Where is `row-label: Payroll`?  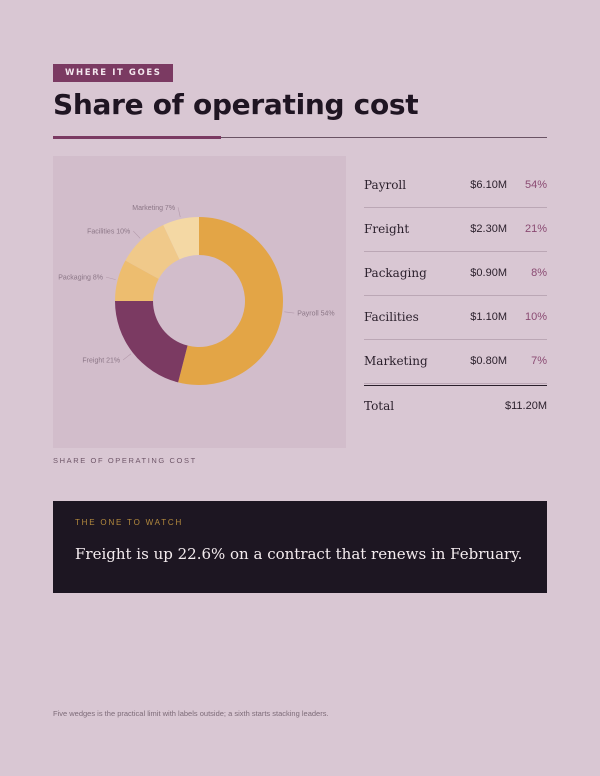 row-label: Payroll is located at coordinates (385, 185).